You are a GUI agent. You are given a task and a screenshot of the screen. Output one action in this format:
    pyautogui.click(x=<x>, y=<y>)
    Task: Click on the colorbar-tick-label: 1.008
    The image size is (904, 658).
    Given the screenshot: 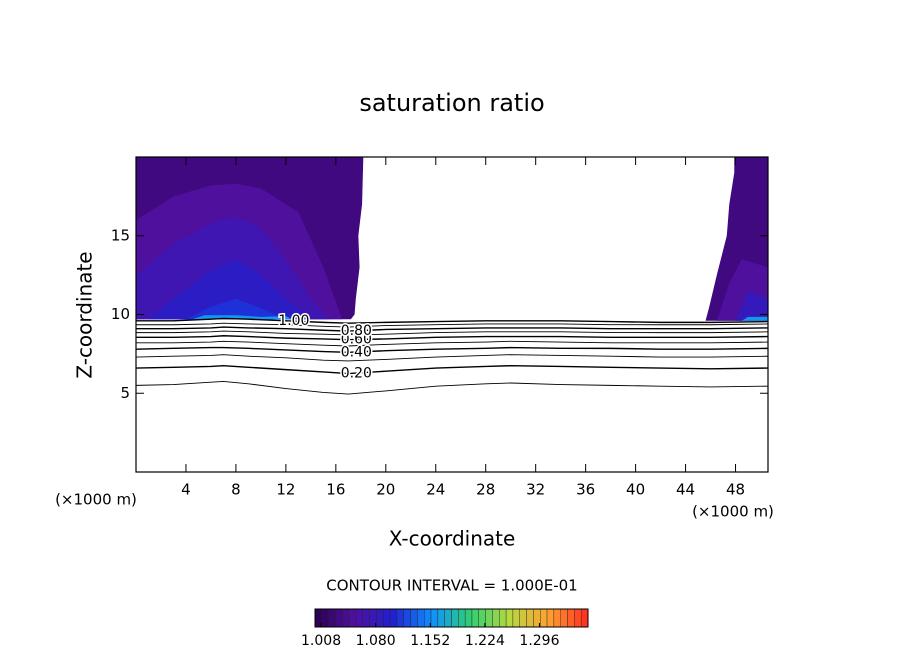 What is the action you would take?
    pyautogui.click(x=321, y=641)
    